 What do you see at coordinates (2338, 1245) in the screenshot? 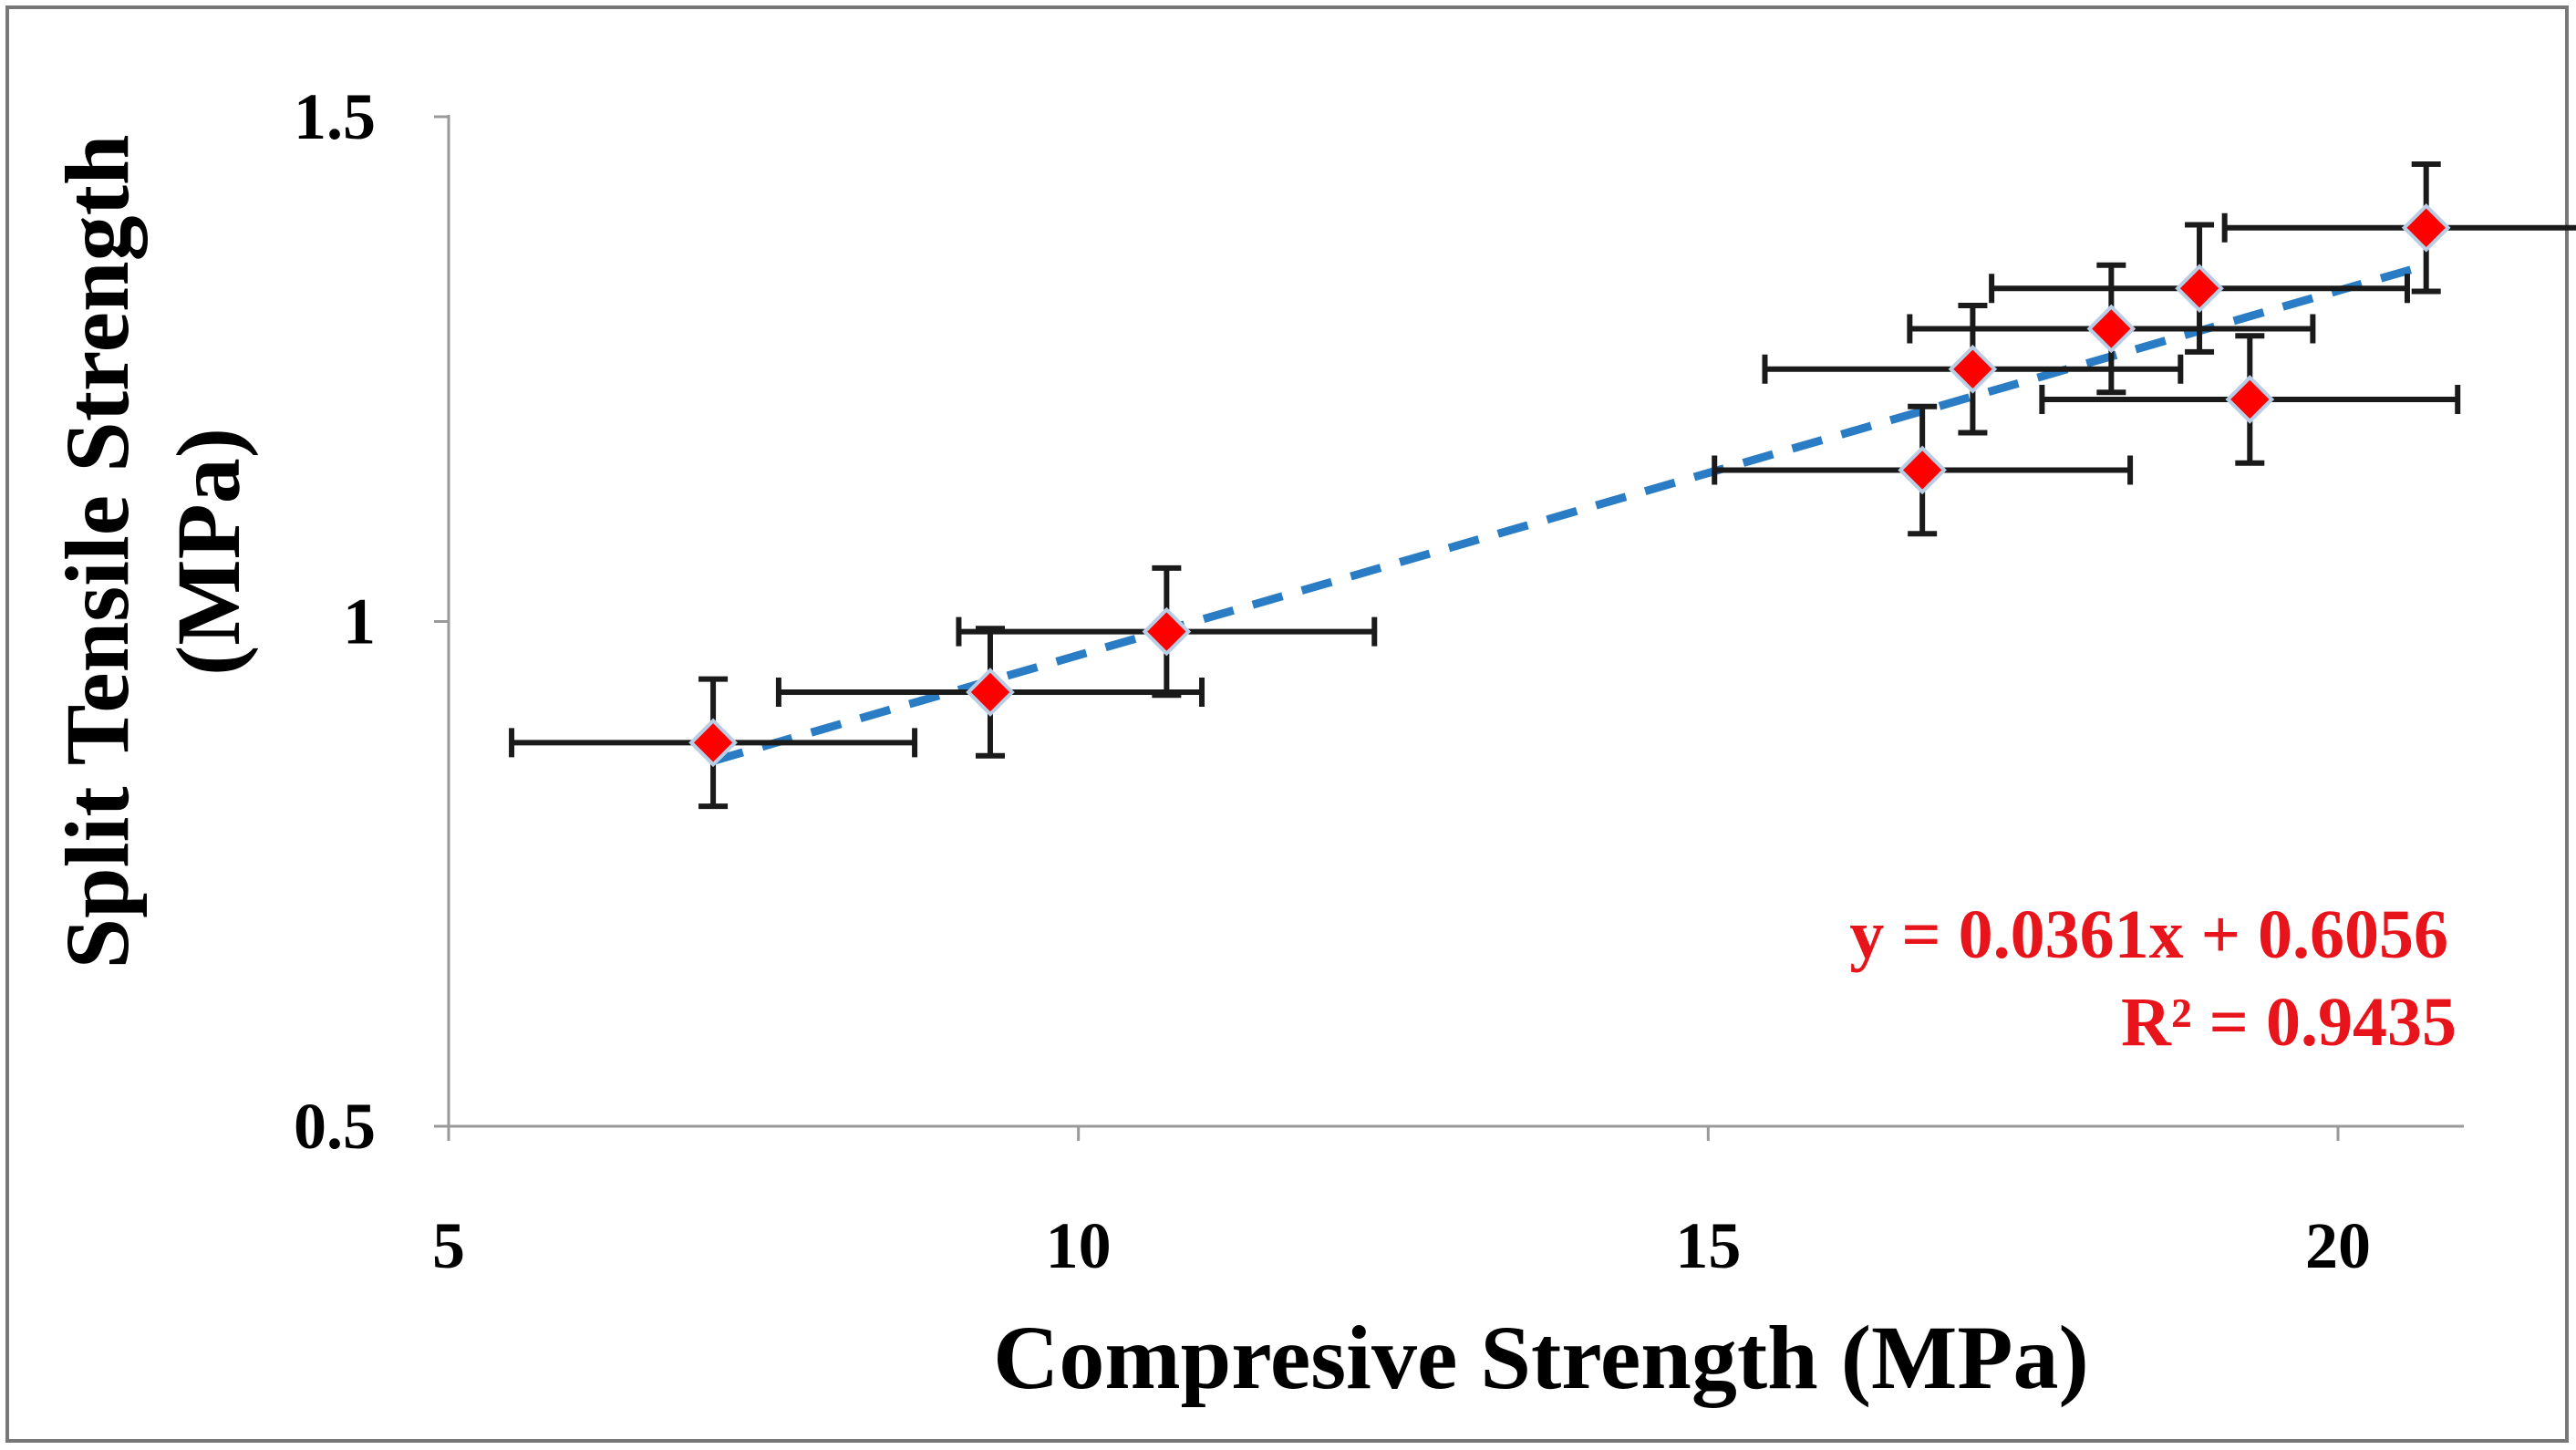
I see `x-tick-label: 20` at bounding box center [2338, 1245].